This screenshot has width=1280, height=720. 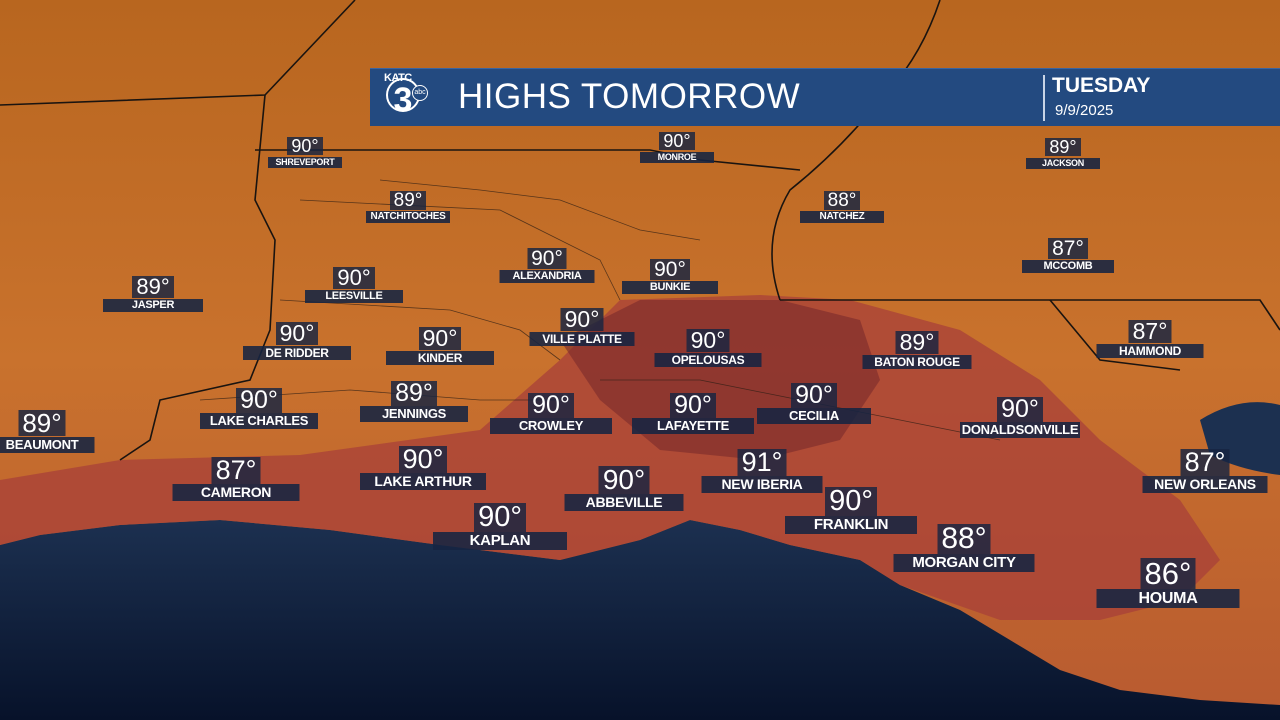 I want to click on city-label-baton-rouge: 89° BATON ROUGE, so click(x=917, y=350).